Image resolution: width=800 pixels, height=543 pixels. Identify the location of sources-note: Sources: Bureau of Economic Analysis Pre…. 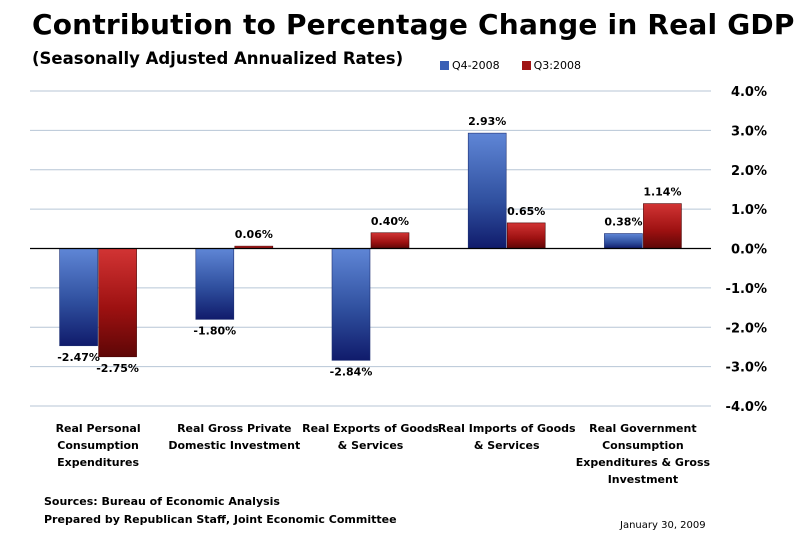
(220, 511).